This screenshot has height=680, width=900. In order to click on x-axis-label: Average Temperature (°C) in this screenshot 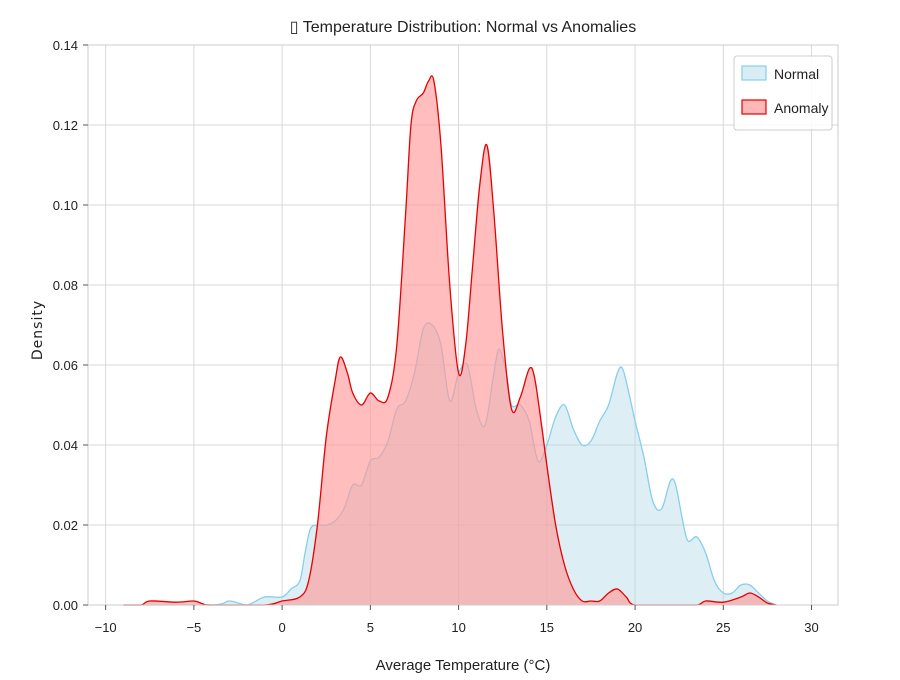, I will do `click(463, 665)`.